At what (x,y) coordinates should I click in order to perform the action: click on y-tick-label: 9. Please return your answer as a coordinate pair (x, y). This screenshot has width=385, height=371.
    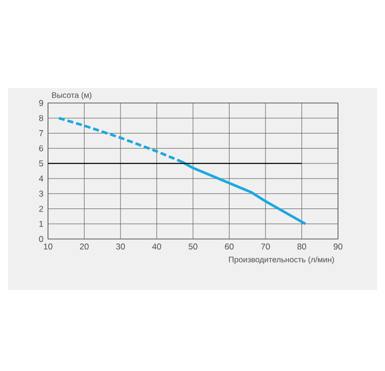
    Looking at the image, I should click on (41, 103).